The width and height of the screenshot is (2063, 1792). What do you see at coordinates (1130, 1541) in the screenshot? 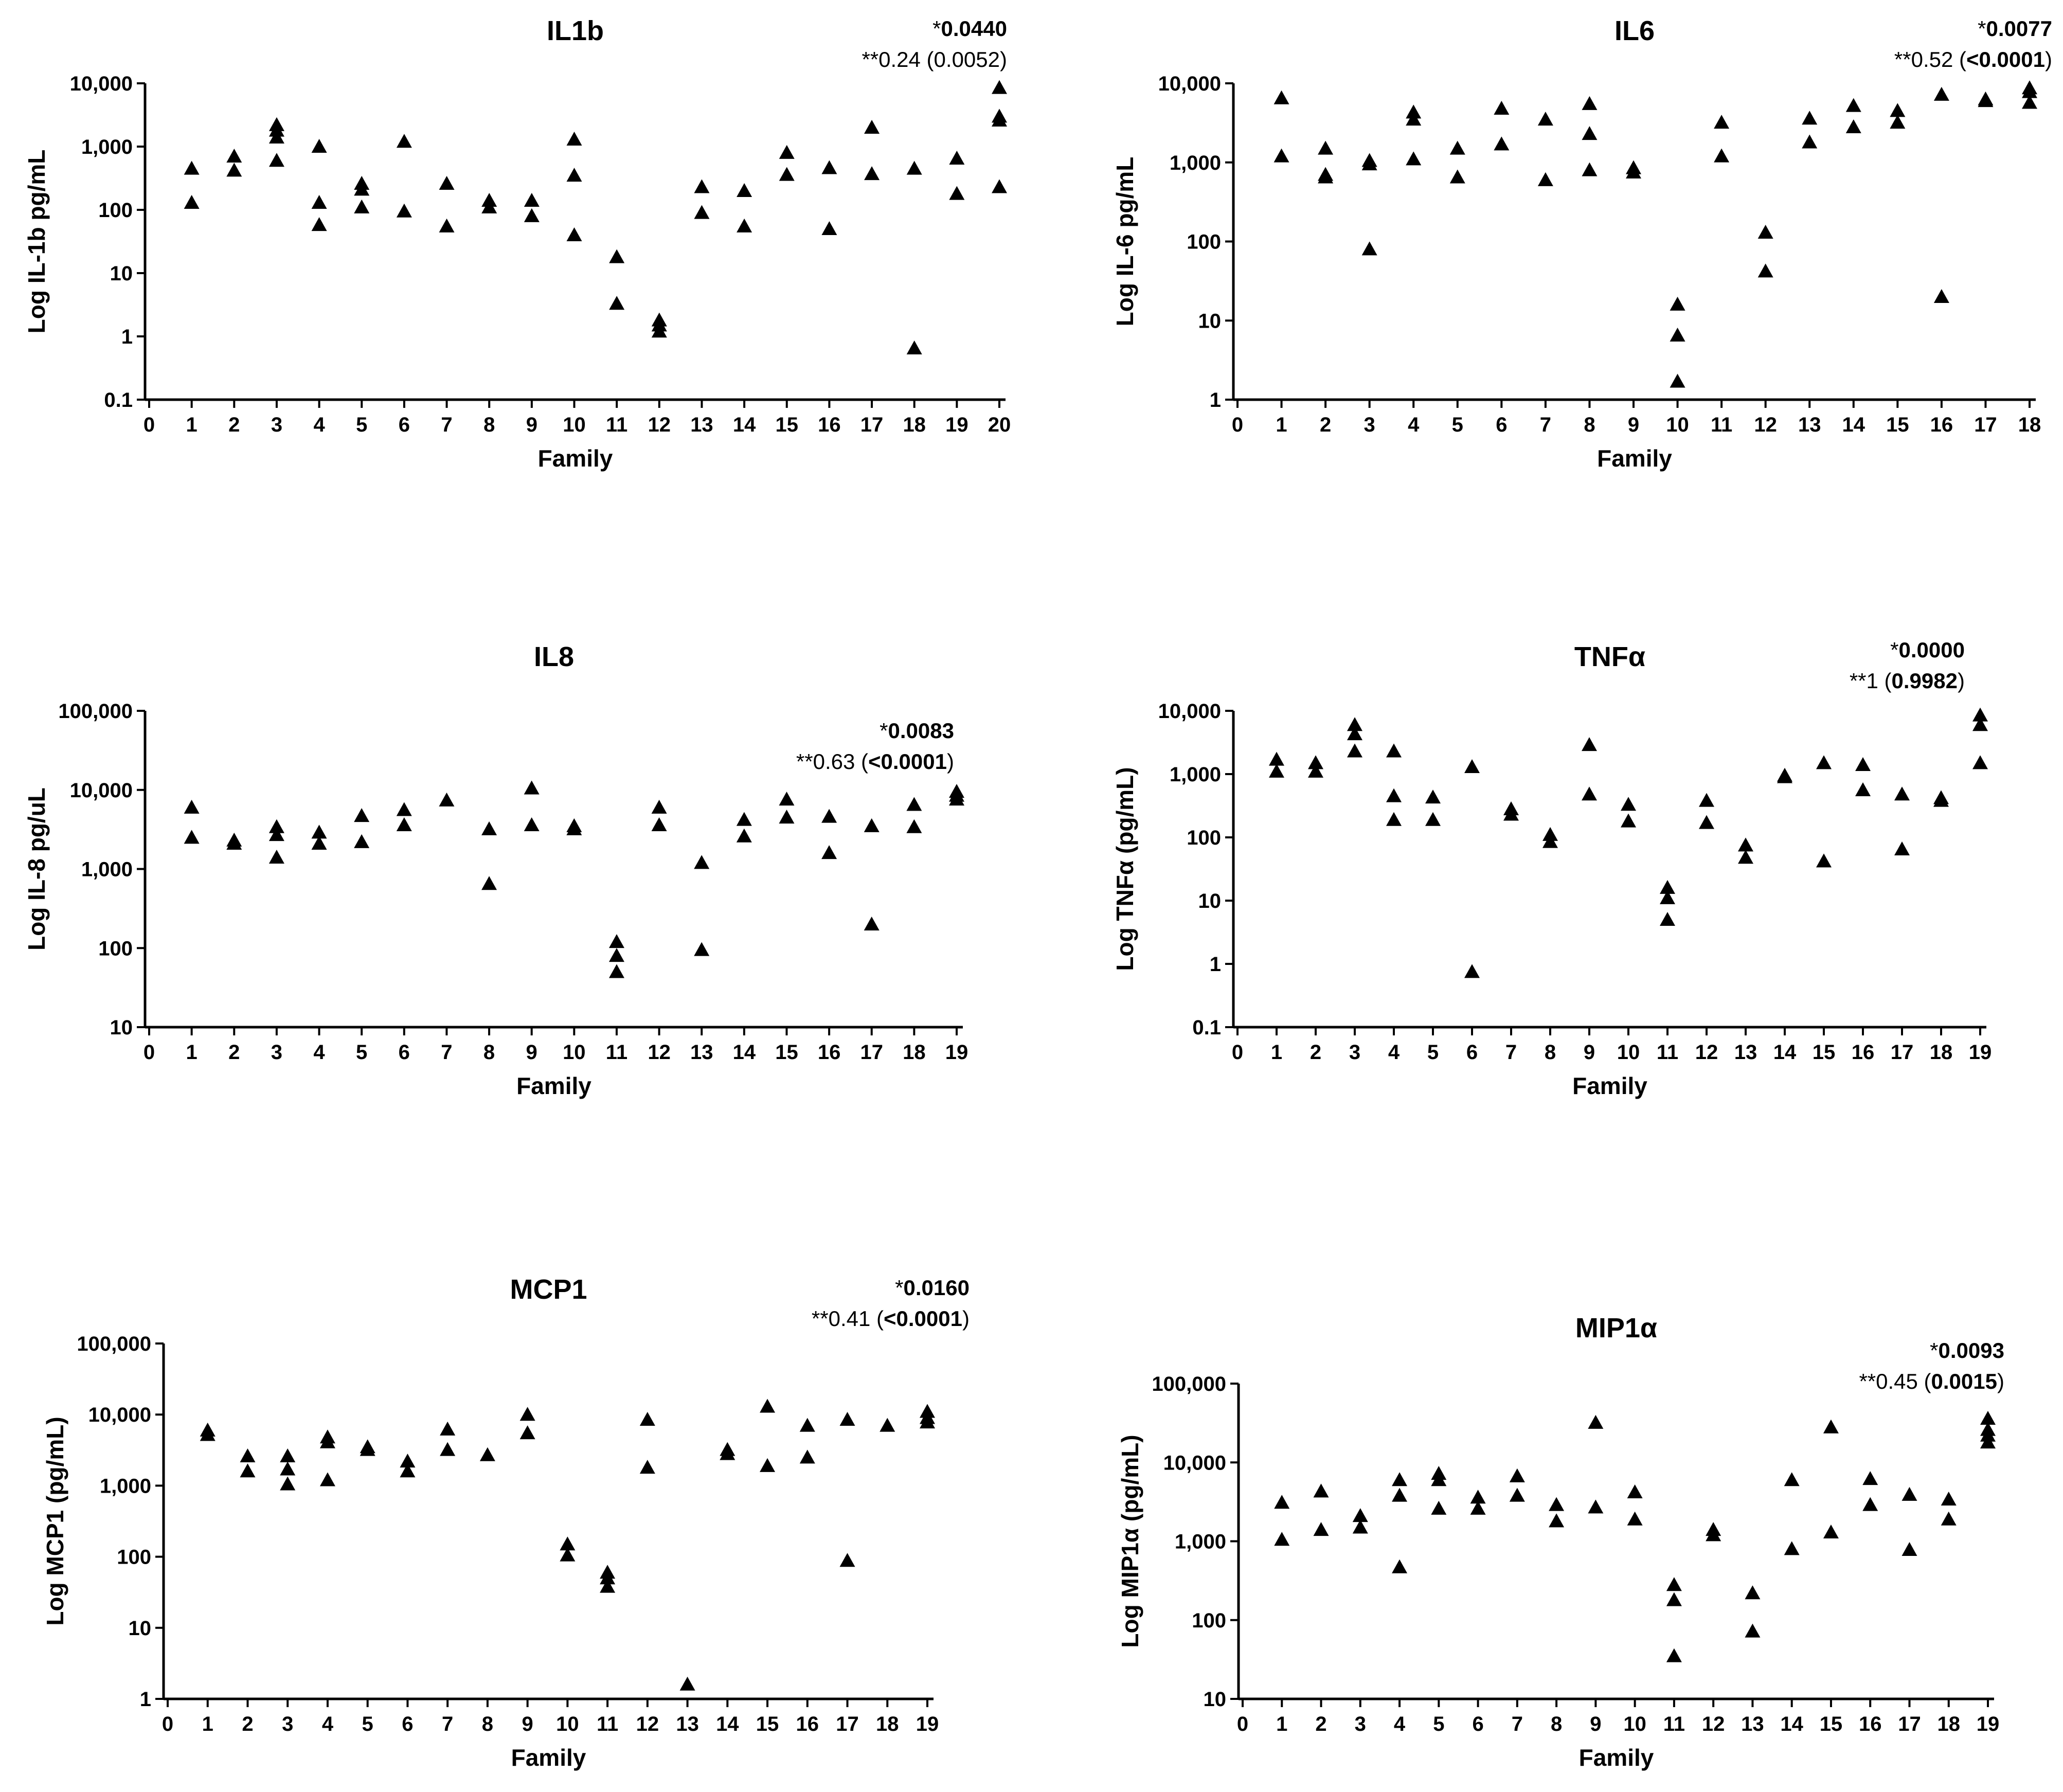
I see `y-axis-label: Log MIP1α (pg/mL)` at bounding box center [1130, 1541].